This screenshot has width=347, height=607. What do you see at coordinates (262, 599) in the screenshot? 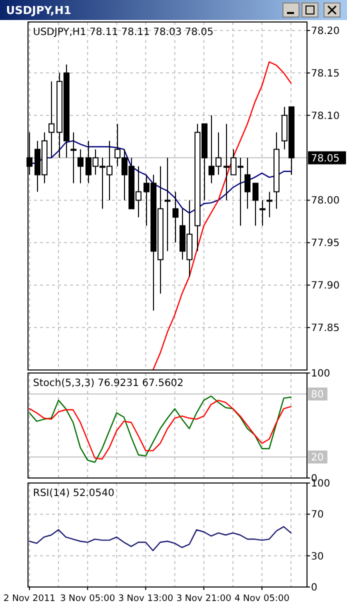
I see `x-tick-label: 4 Nov 05:00` at bounding box center [262, 599].